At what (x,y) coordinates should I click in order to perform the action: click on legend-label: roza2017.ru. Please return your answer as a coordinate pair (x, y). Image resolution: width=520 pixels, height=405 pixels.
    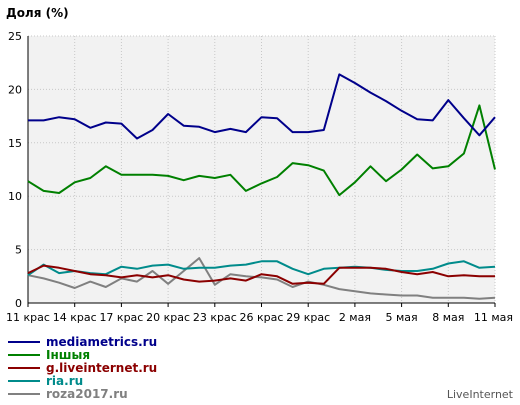
    Looking at the image, I should click on (87, 394).